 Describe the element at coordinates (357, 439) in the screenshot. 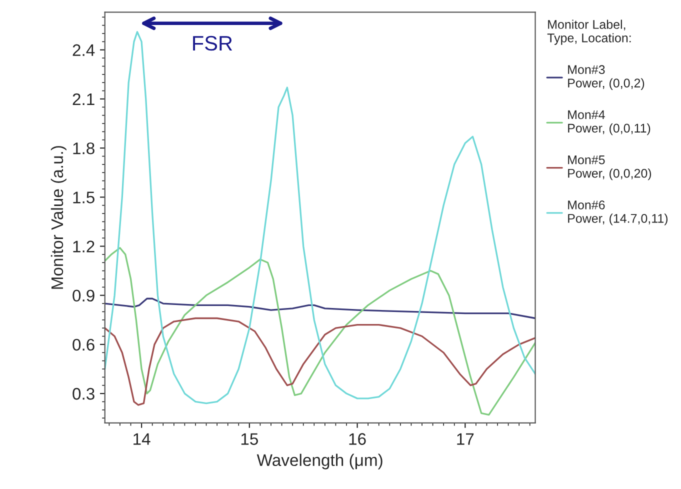

I see `x-tick-label: 16` at that location.